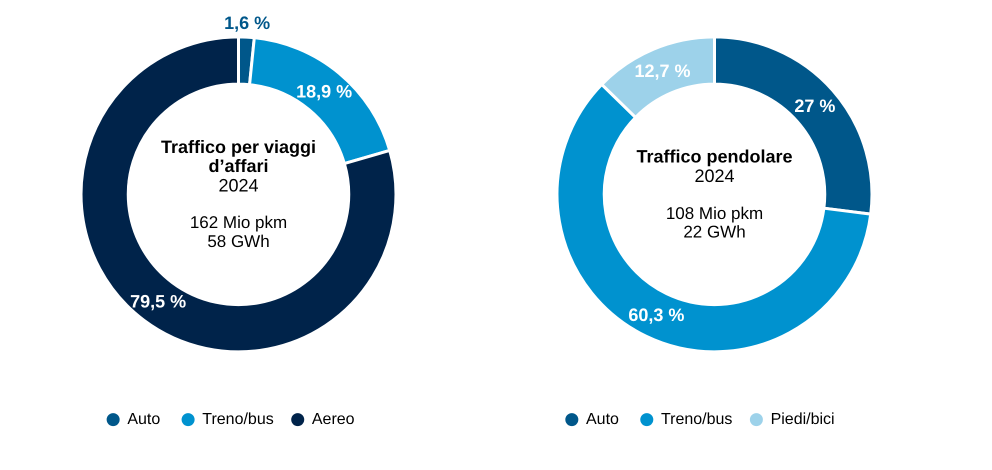 The image size is (992, 470). I want to click on data-label: 60,3 %, so click(656, 314).